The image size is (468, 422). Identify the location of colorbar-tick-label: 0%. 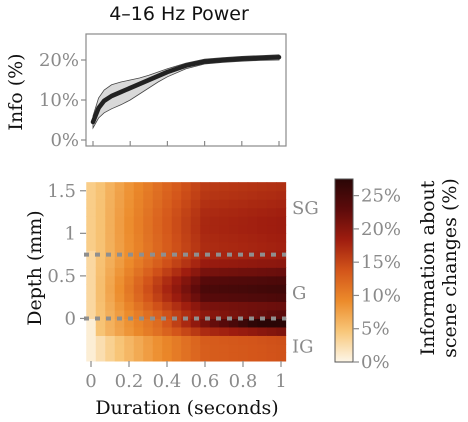
(375, 362).